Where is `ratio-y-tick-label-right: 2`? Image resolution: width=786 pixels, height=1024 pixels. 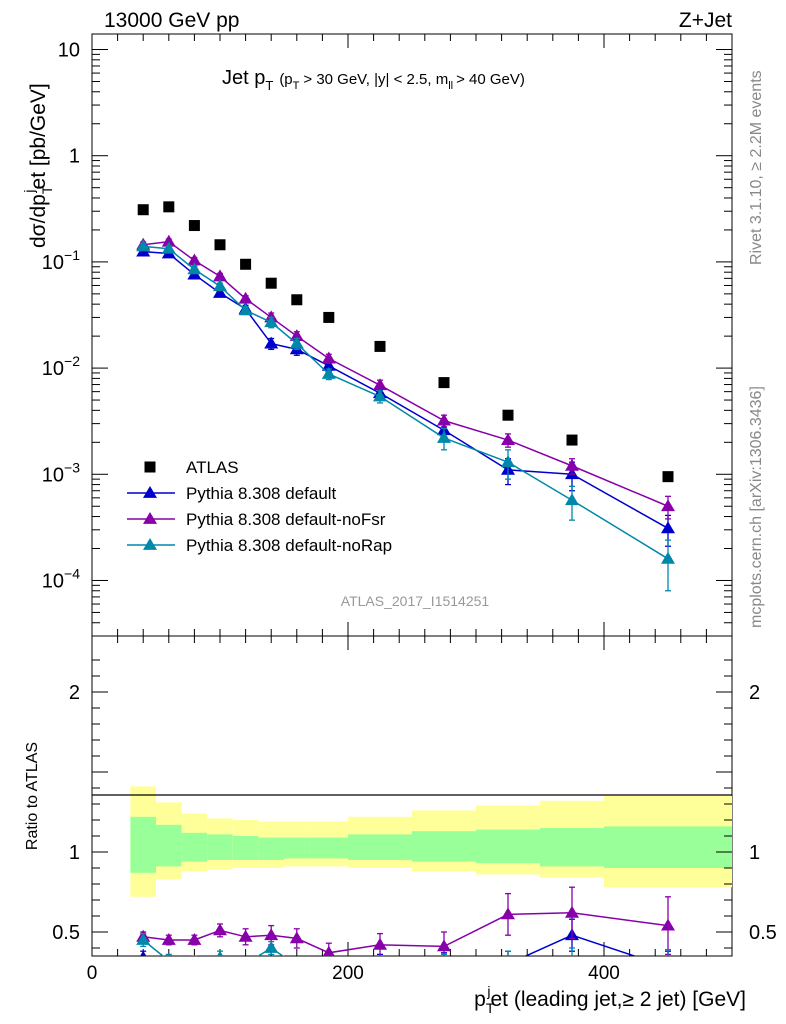
ratio-y-tick-label-right: 2 is located at coordinates (754, 693).